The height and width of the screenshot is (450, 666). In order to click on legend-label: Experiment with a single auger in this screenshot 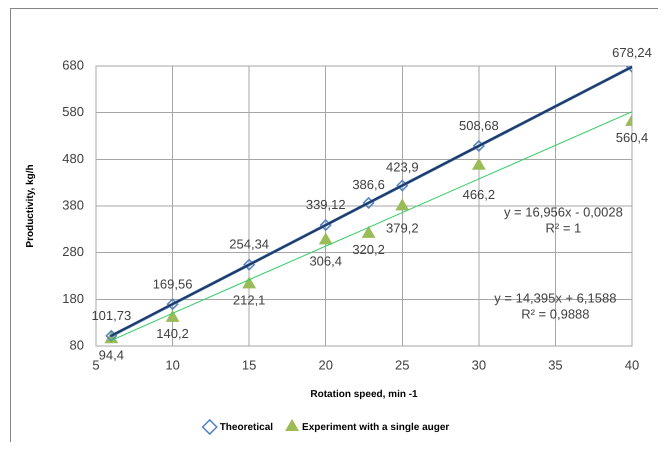, I will do `click(376, 427)`.